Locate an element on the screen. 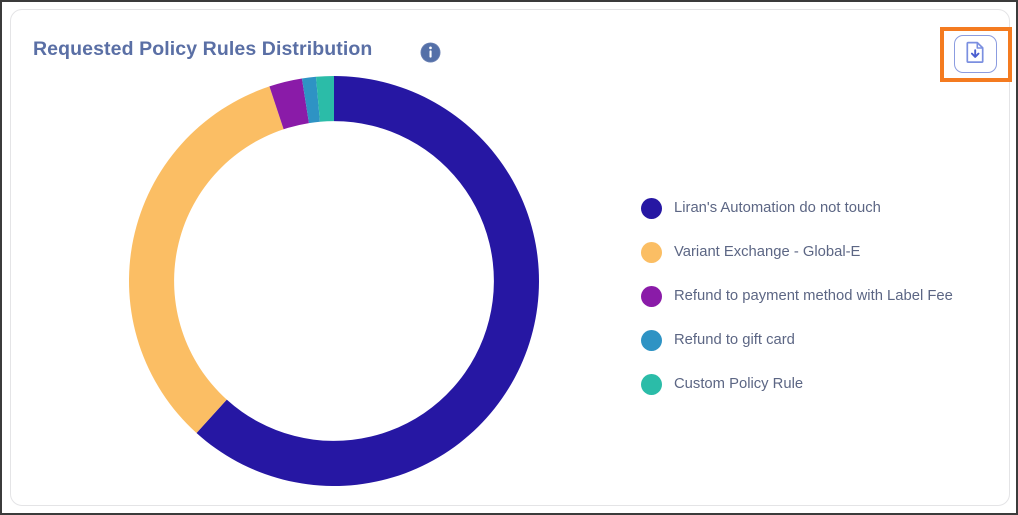  download-report-button is located at coordinates (975, 54).